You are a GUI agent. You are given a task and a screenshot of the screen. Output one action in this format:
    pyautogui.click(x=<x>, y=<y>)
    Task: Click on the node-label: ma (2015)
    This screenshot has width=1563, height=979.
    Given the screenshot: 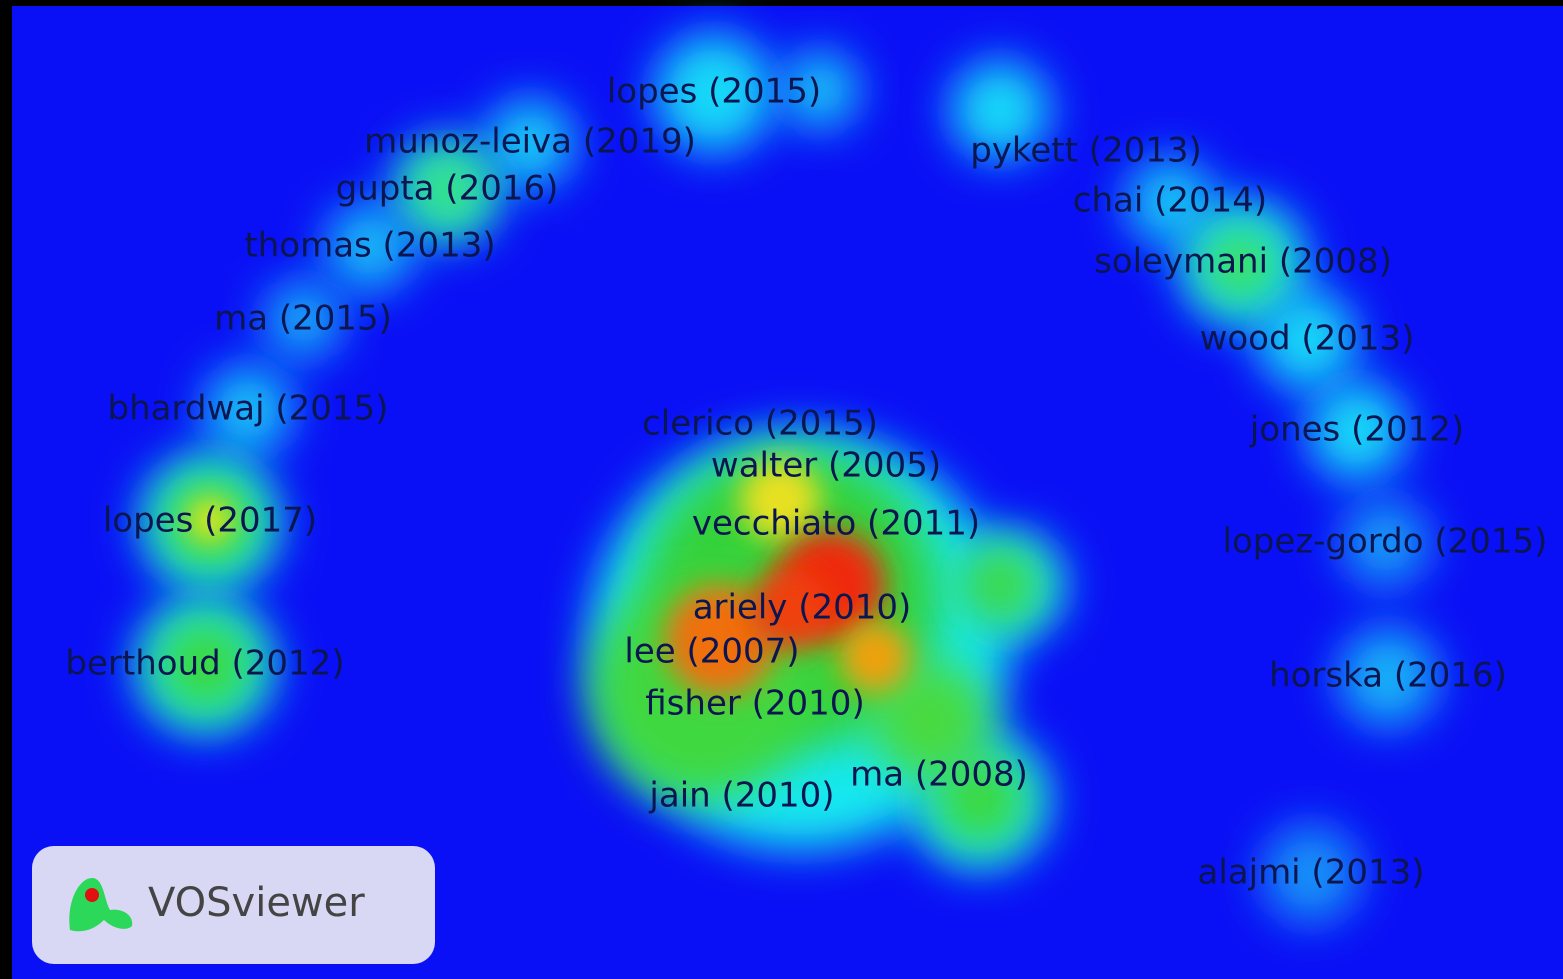 What is the action you would take?
    pyautogui.click(x=303, y=319)
    